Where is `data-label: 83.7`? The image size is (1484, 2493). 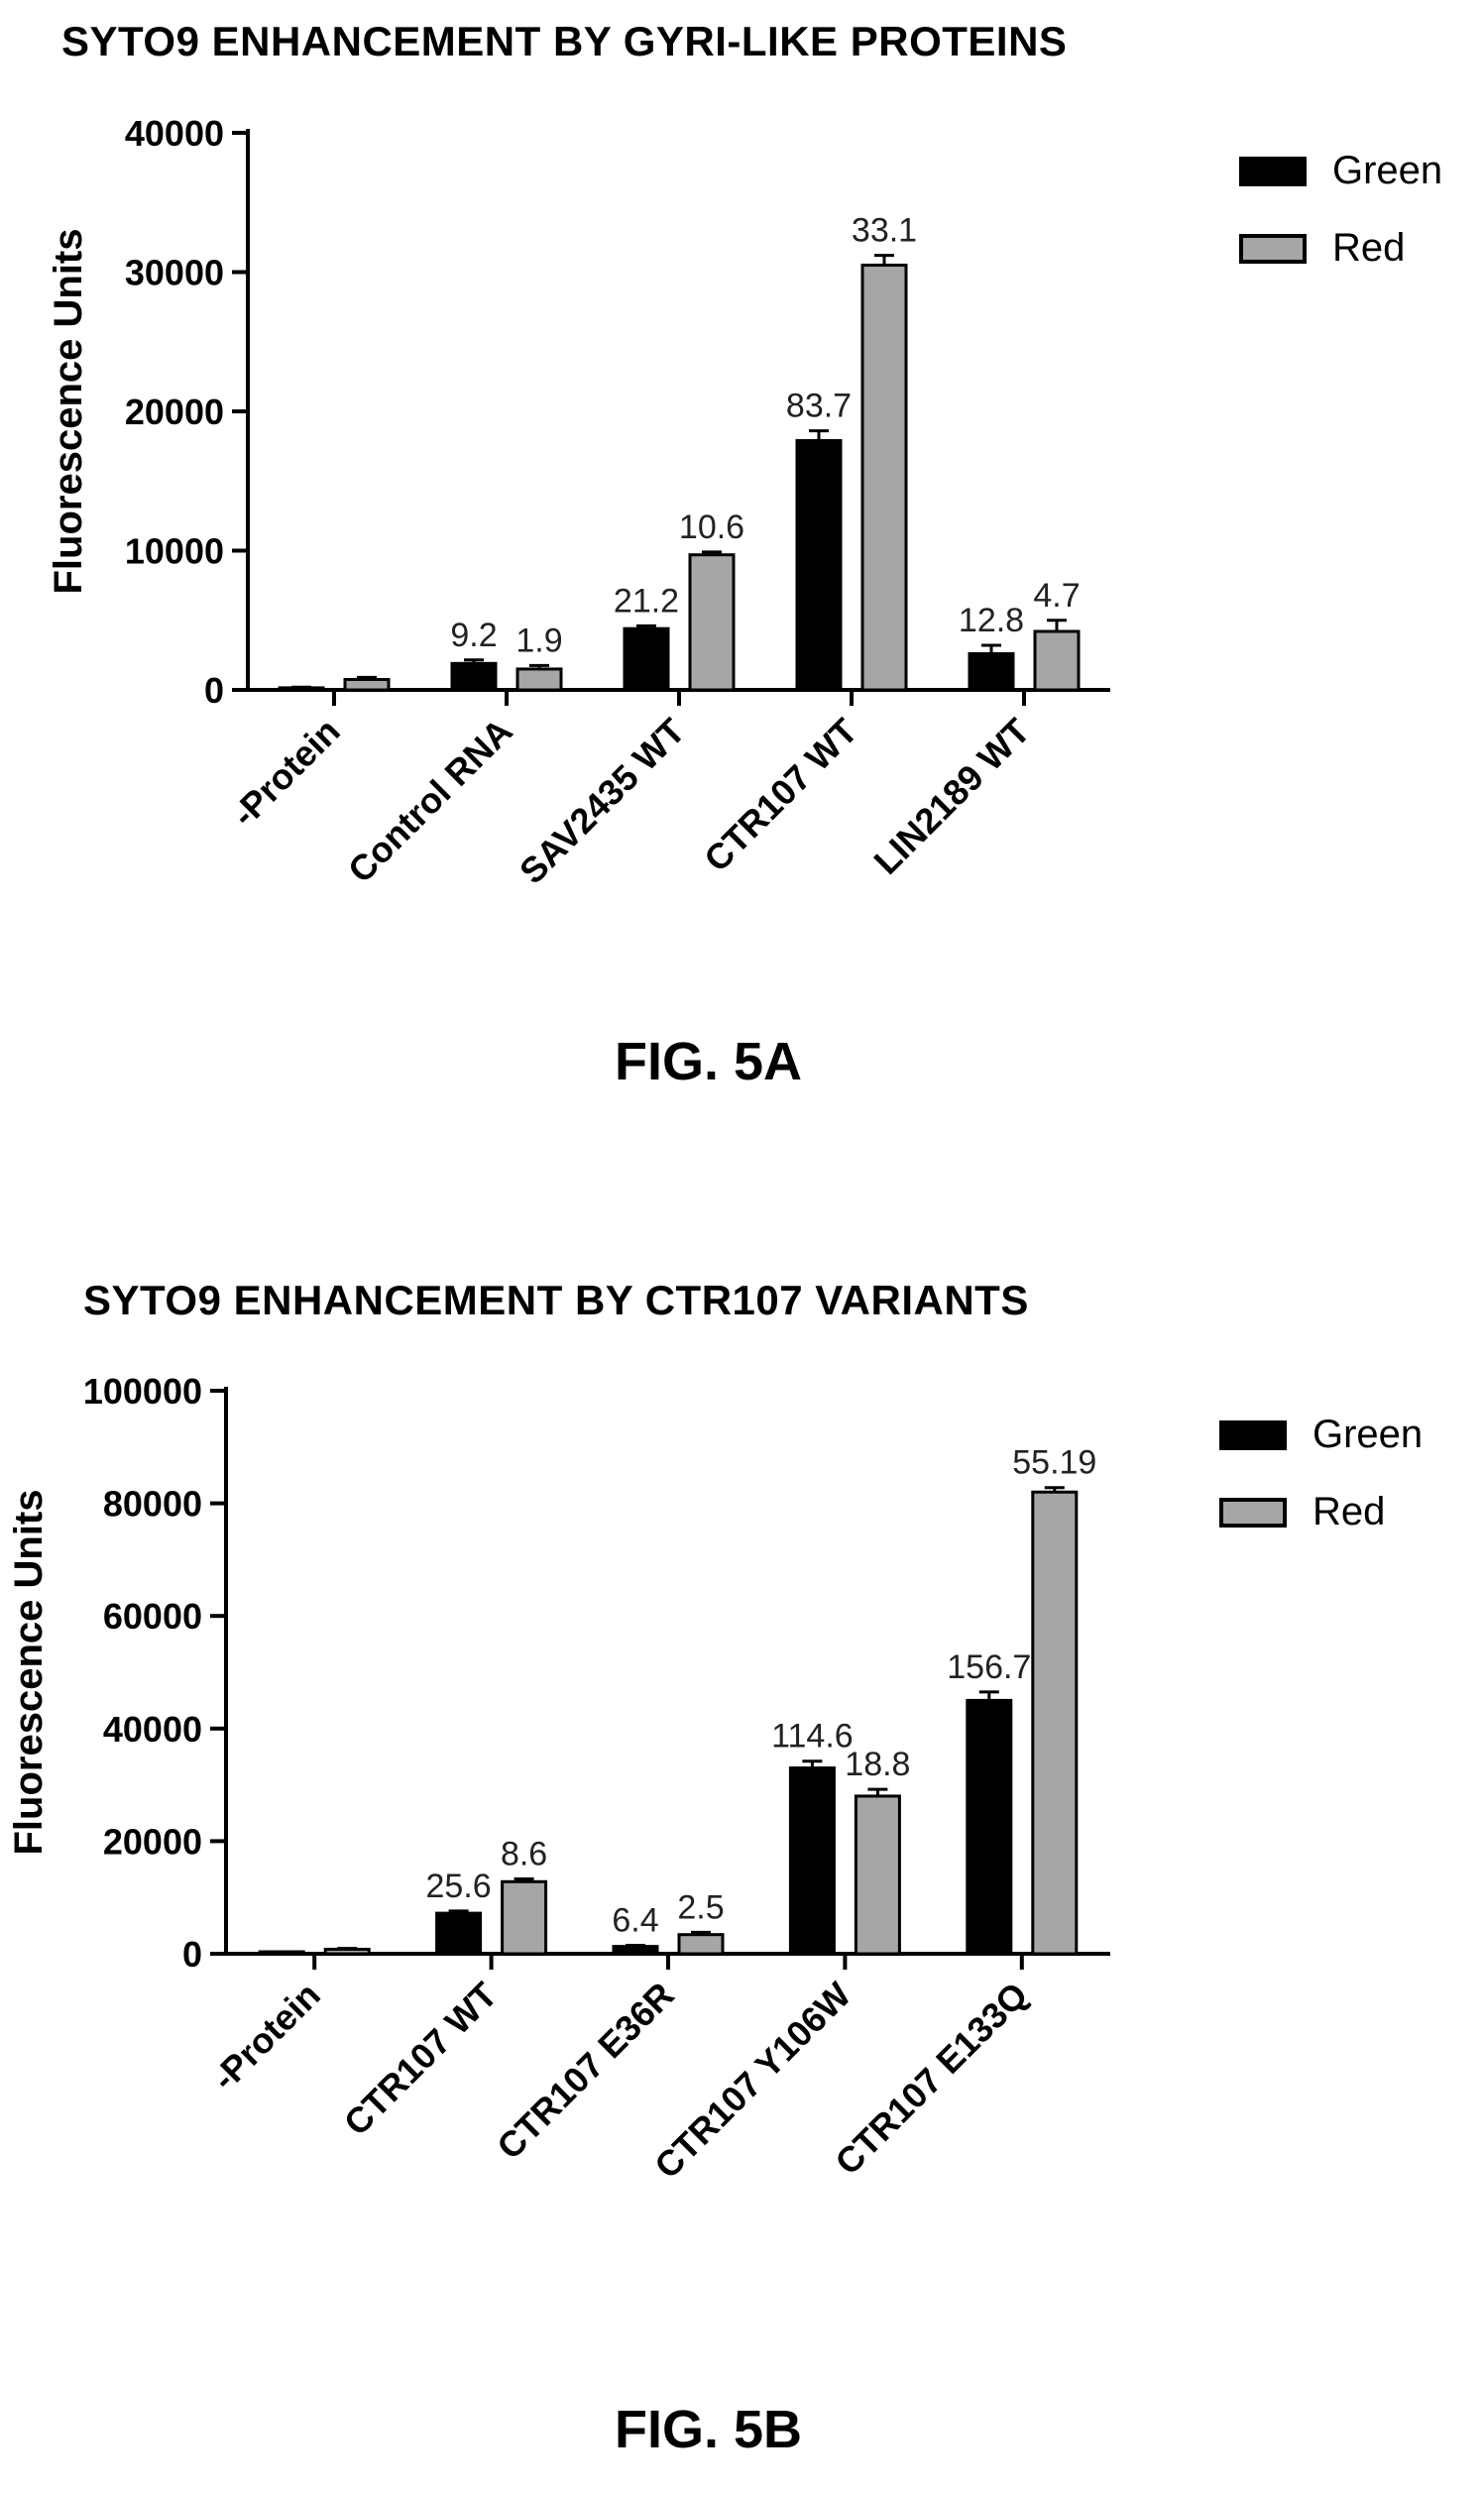 data-label: 83.7 is located at coordinates (819, 406).